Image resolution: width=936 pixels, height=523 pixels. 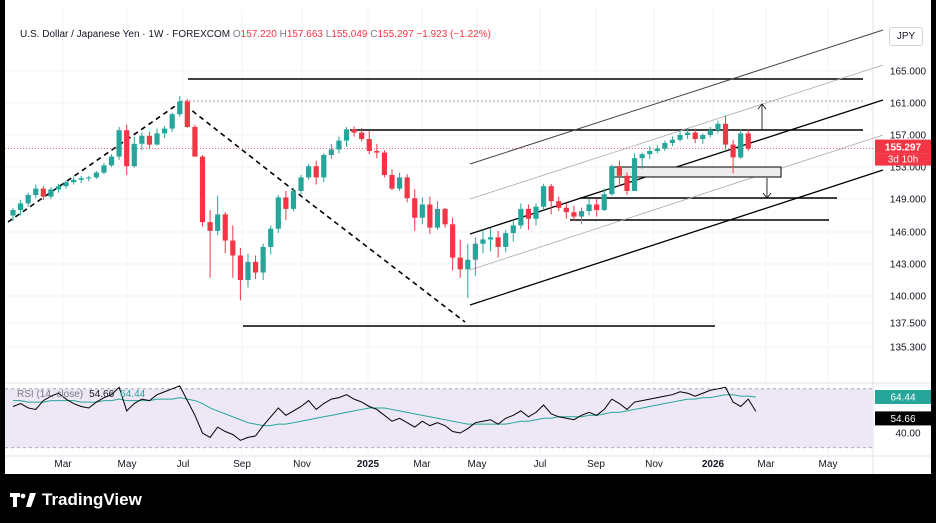 I want to click on channel-lower-line, so click(x=676, y=237).